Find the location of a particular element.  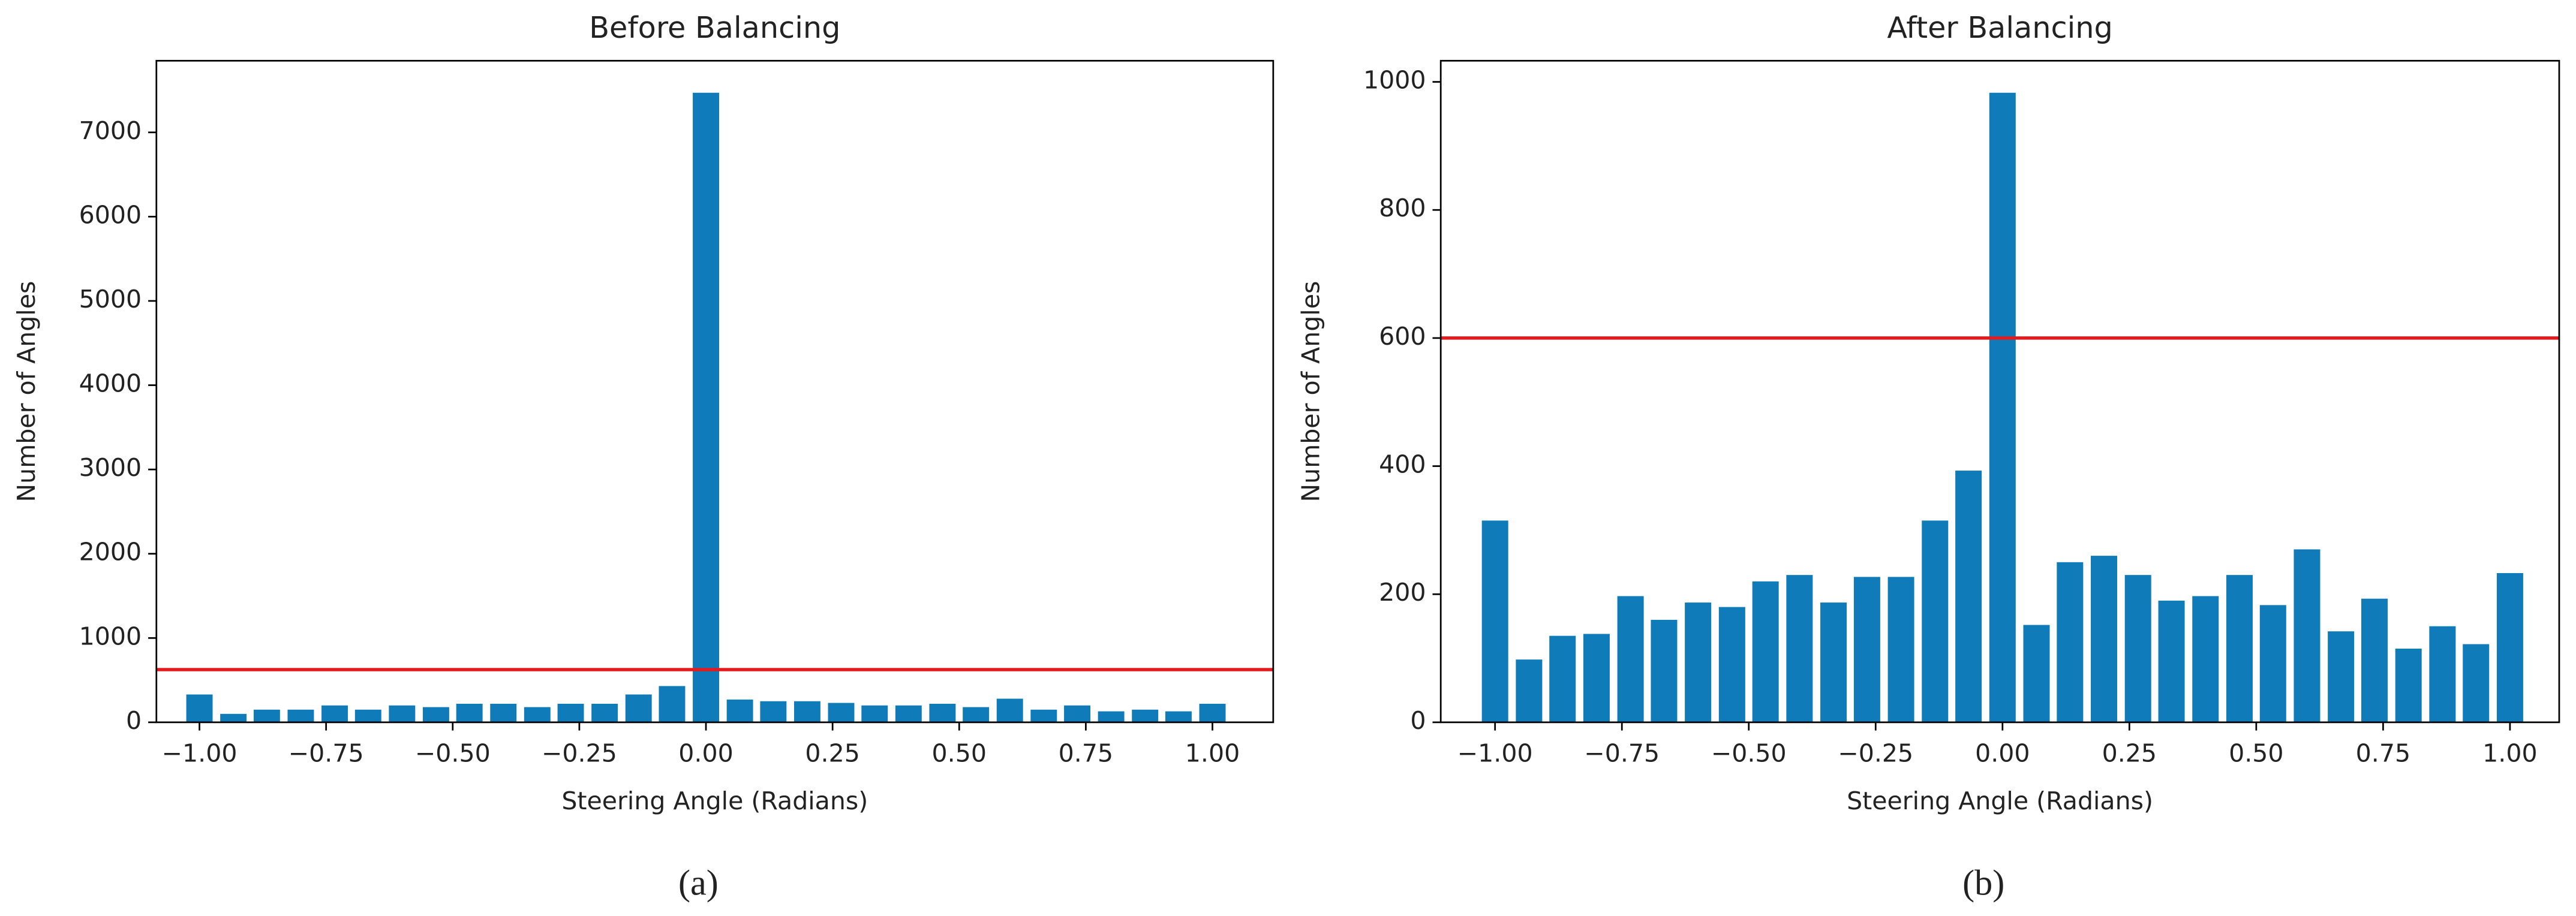

y-tick-label: 6000 is located at coordinates (111, 215).